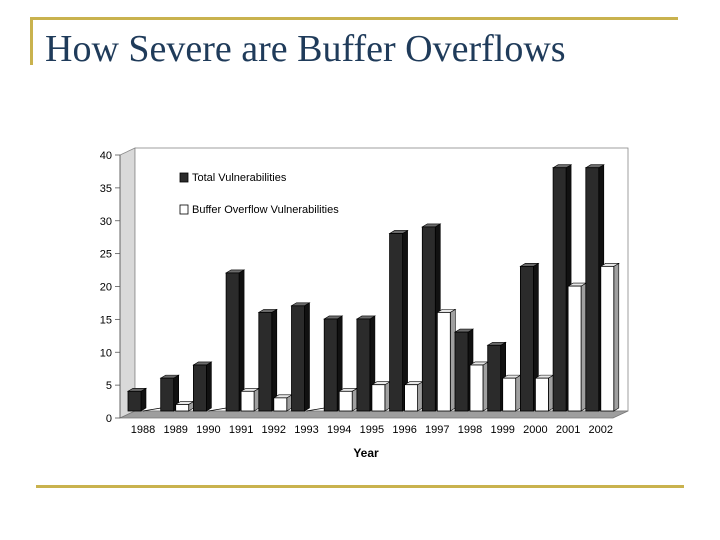  What do you see at coordinates (106, 189) in the screenshot?
I see `y-tick-label: 35` at bounding box center [106, 189].